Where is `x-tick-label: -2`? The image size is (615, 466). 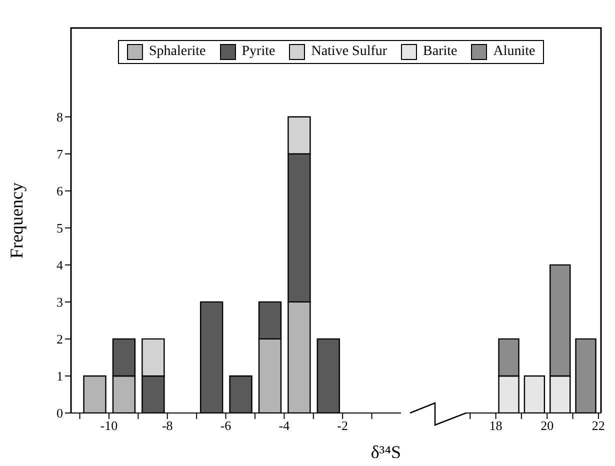 x-tick-label: -2 is located at coordinates (342, 426).